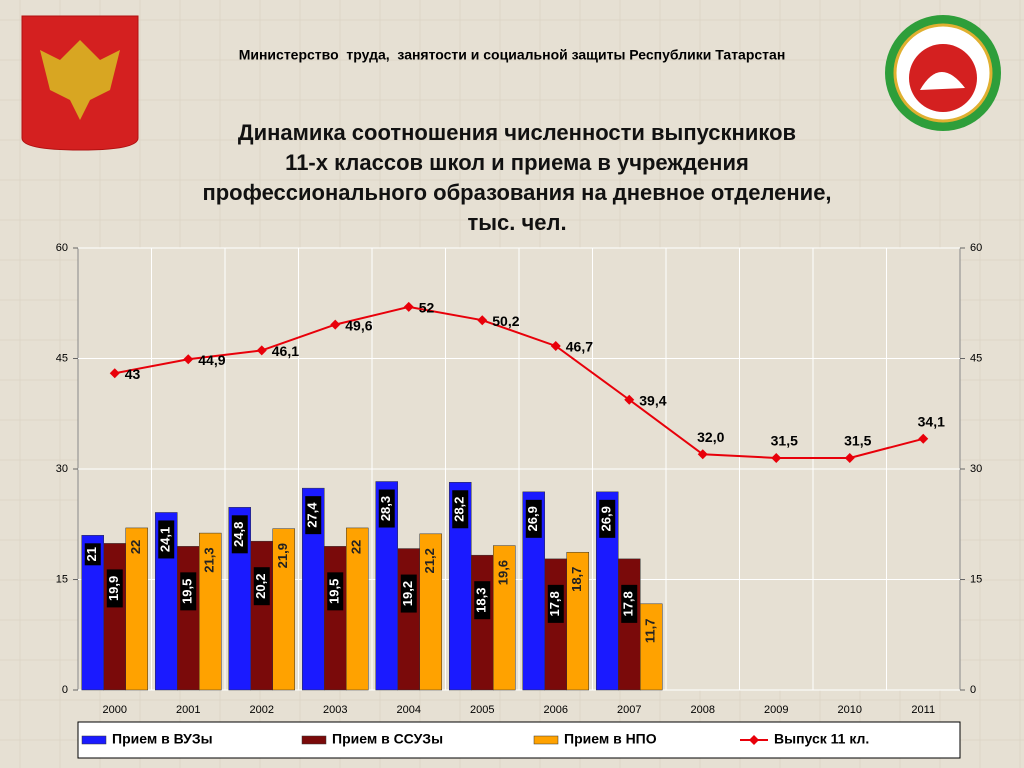 Image resolution: width=1024 pixels, height=768 pixels. I want to click on value-label: 19,6, so click(503, 572).